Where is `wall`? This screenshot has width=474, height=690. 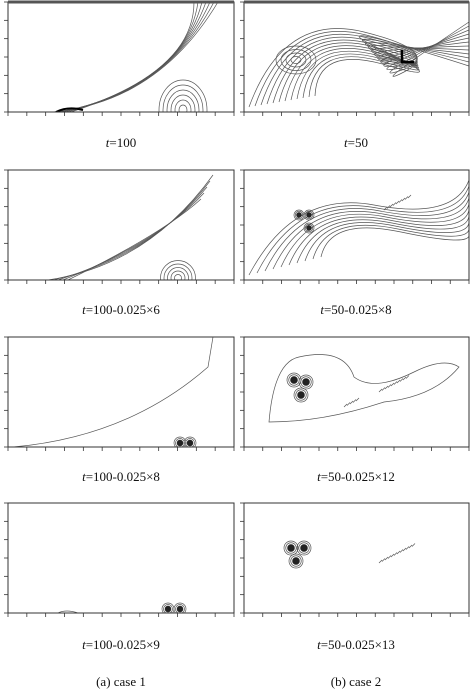
wall is located at coordinates (407, 57).